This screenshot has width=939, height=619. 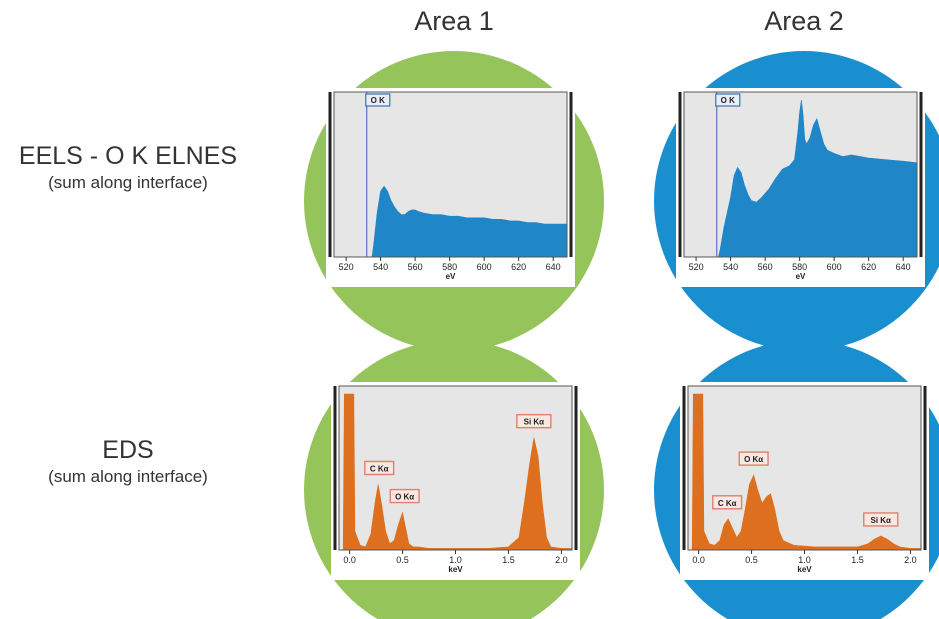 I want to click on column-title-area-2: Area 2, so click(x=804, y=21).